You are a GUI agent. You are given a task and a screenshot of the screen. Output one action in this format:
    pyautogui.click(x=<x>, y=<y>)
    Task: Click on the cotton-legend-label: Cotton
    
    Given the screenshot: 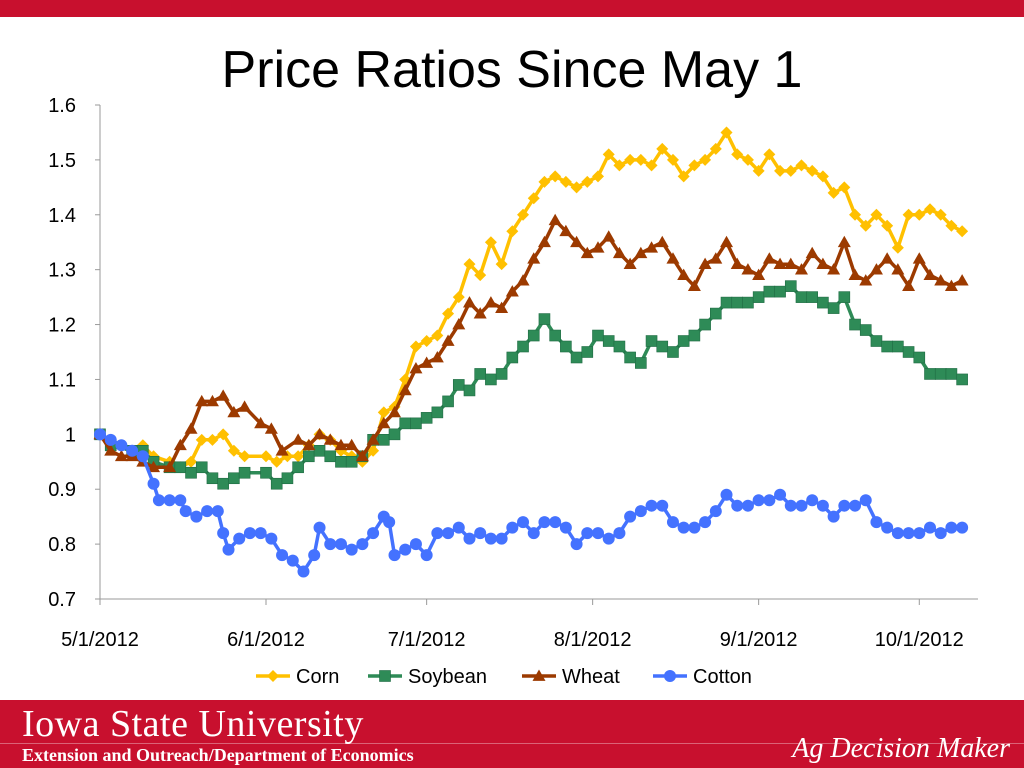 What is the action you would take?
    pyautogui.click(x=722, y=677)
    